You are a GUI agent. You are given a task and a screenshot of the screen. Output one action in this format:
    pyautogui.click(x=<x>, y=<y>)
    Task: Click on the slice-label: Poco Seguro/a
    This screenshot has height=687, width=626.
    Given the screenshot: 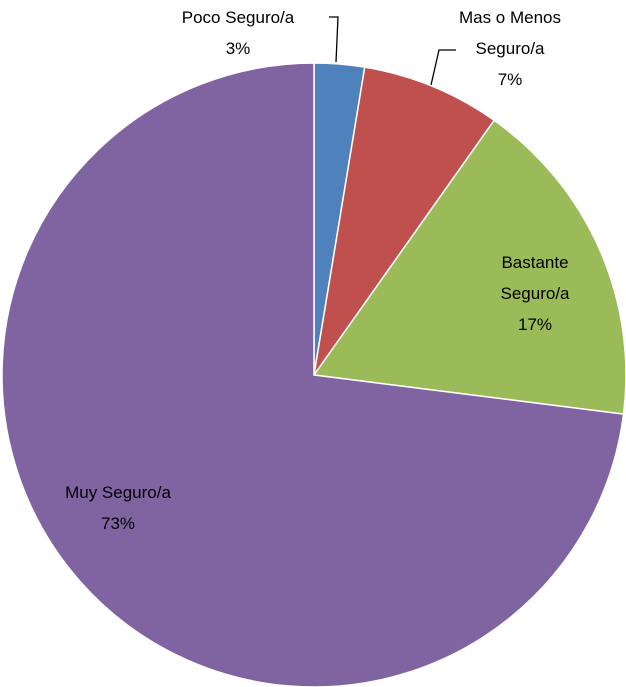 What is the action you would take?
    pyautogui.click(x=238, y=17)
    